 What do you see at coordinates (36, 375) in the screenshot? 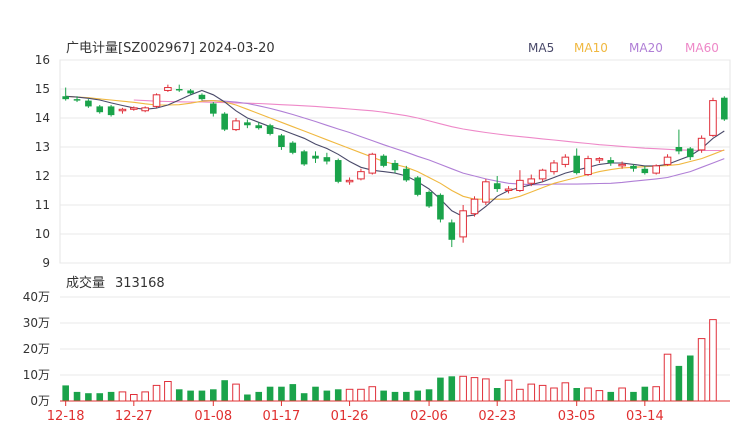
I see `volume-tick-label: 10万` at bounding box center [36, 375].